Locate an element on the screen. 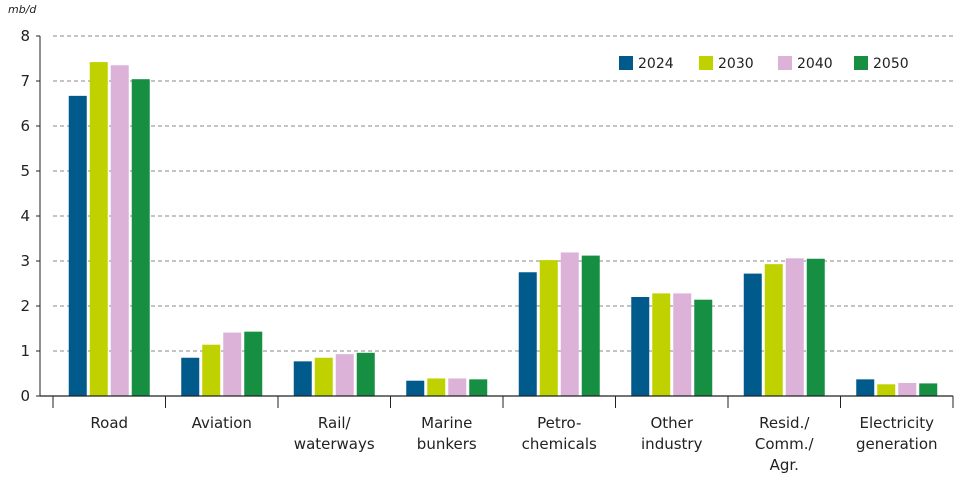  x-category-label: Aviation is located at coordinates (222, 423).